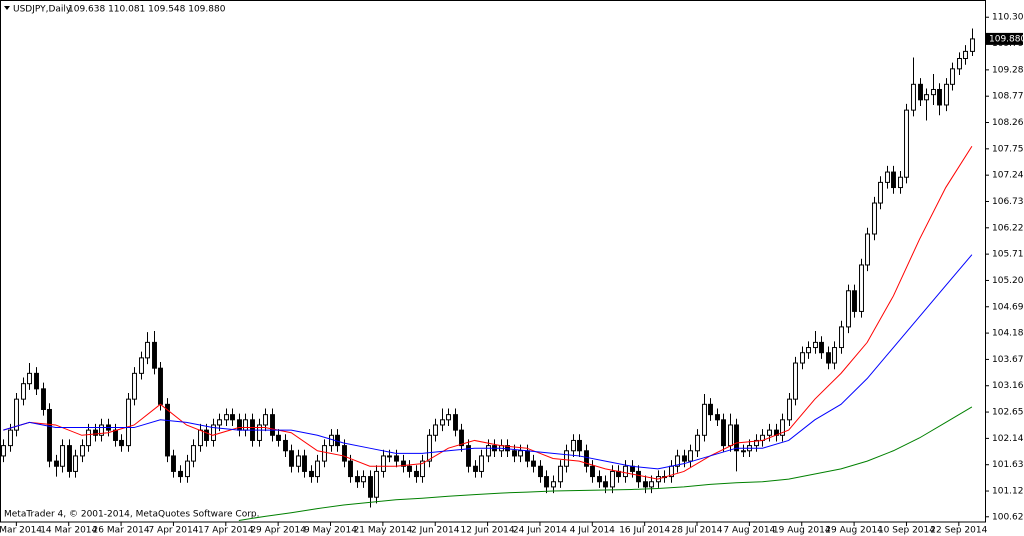 The height and width of the screenshot is (536, 1024). What do you see at coordinates (435, 531) in the screenshot?
I see `x-tick-label: 2 Jun 2014` at bounding box center [435, 531].